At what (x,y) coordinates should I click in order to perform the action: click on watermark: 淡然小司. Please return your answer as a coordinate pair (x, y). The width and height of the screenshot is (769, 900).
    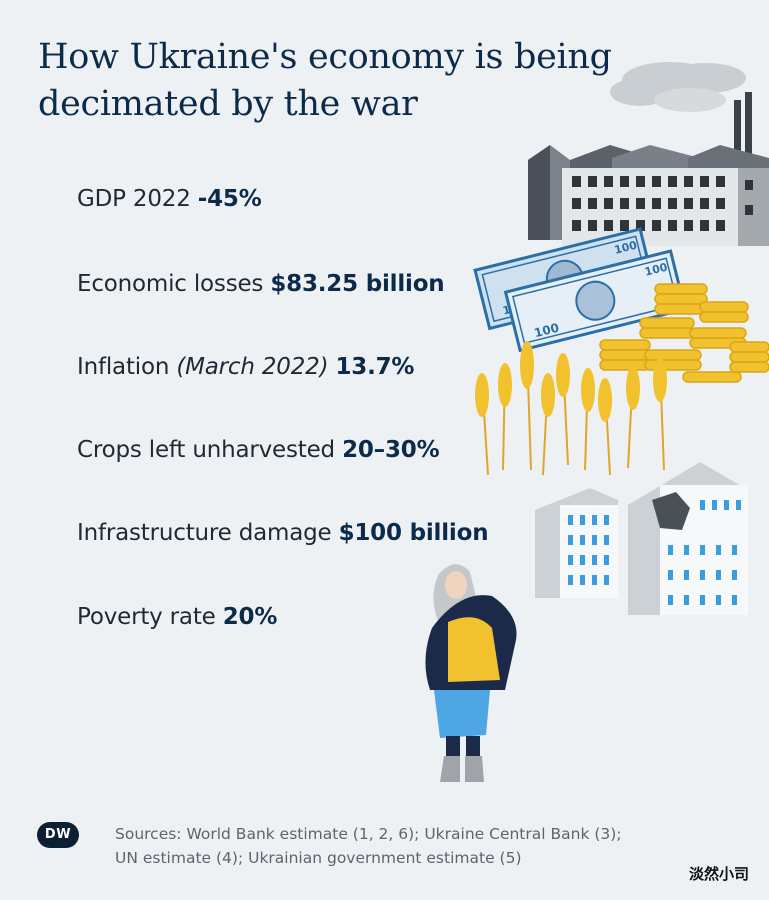
    Looking at the image, I should click on (718, 874).